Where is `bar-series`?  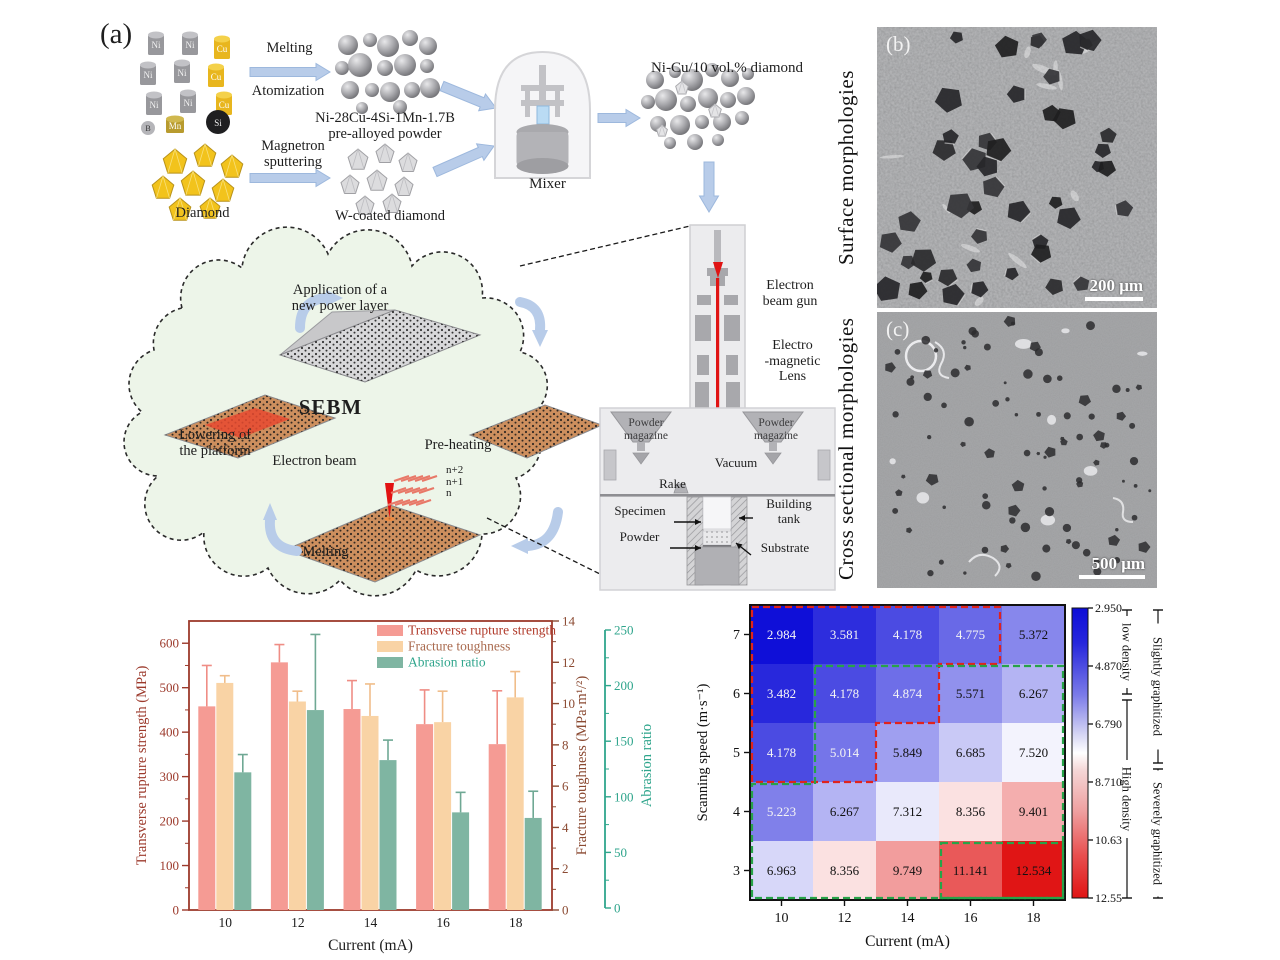
bar-series is located at coordinates (370, 771).